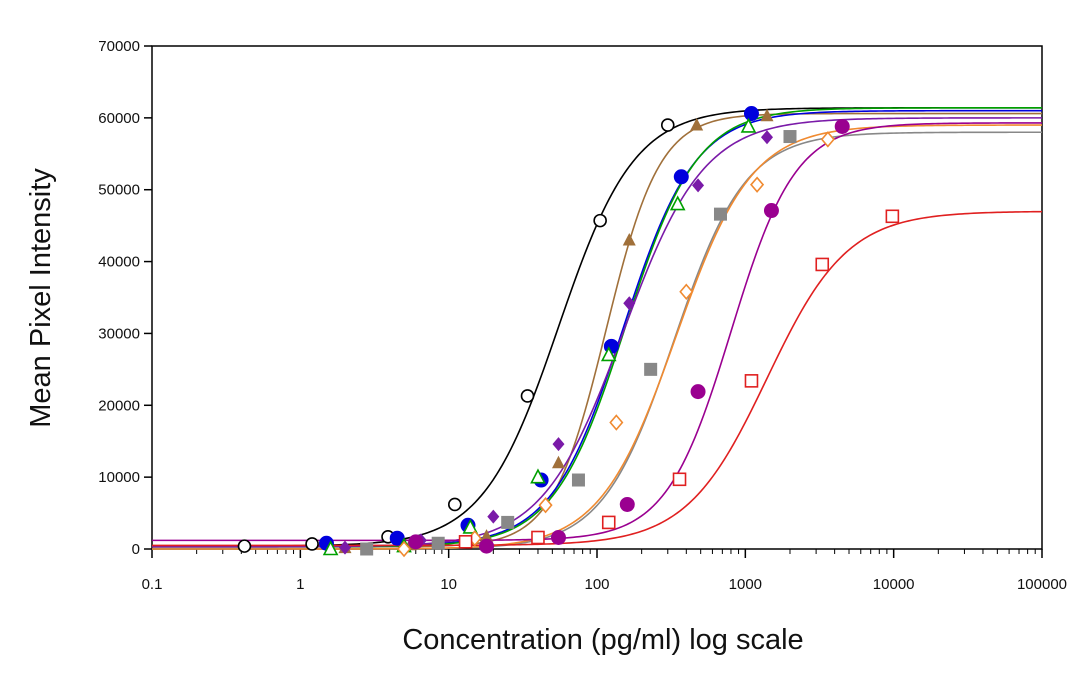  I want to click on y-tick-label: 20000, so click(119, 405).